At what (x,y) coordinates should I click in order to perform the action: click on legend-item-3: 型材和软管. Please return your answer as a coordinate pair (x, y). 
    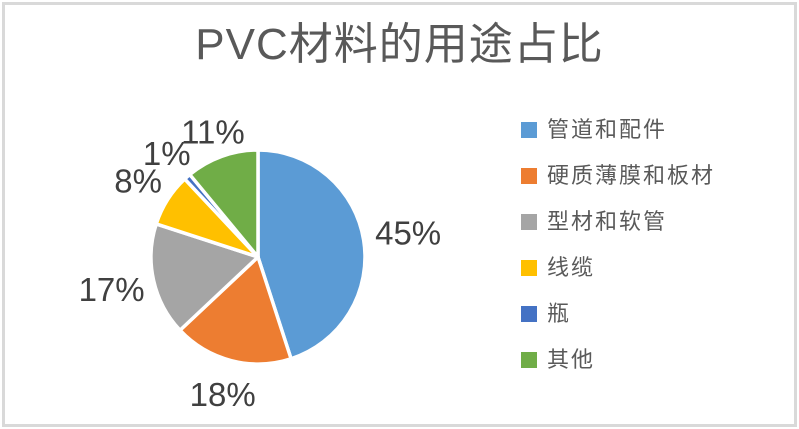
    Looking at the image, I should click on (618, 222).